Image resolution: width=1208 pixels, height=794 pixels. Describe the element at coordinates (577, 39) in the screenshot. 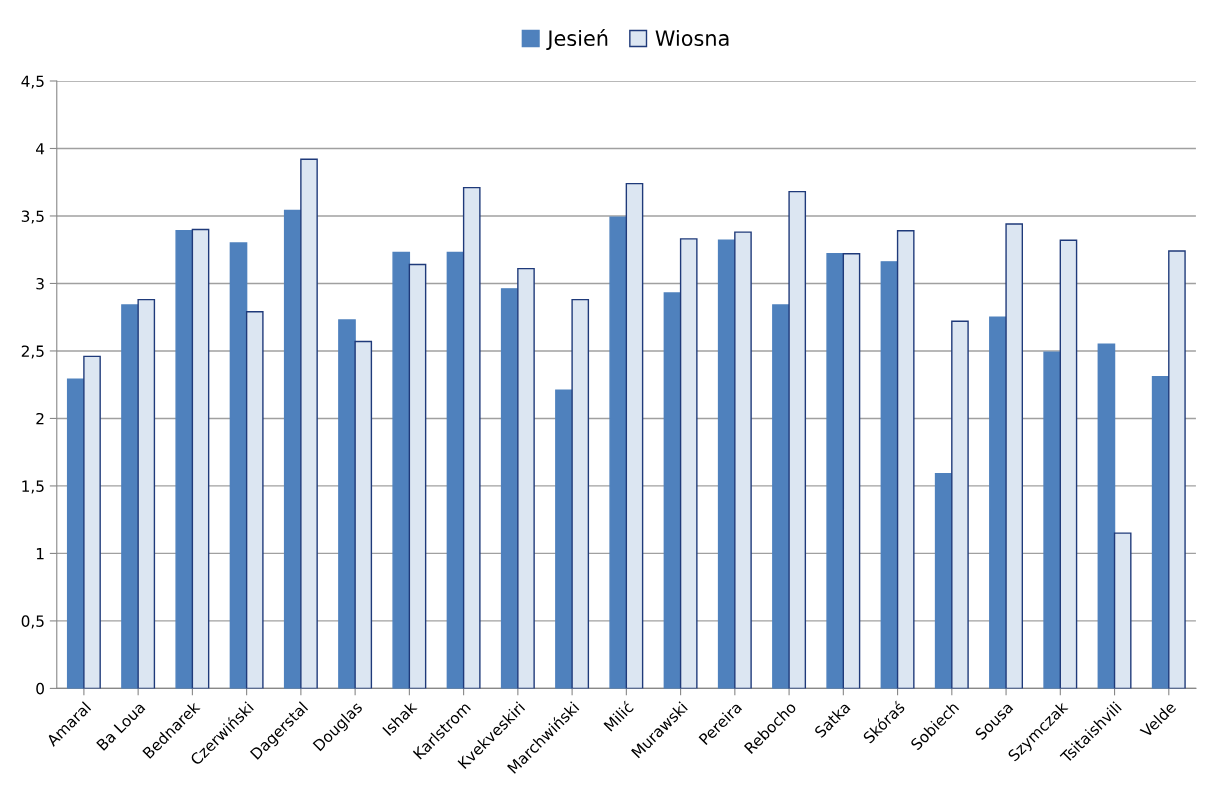

I see `legend-label: Jesień` at that location.